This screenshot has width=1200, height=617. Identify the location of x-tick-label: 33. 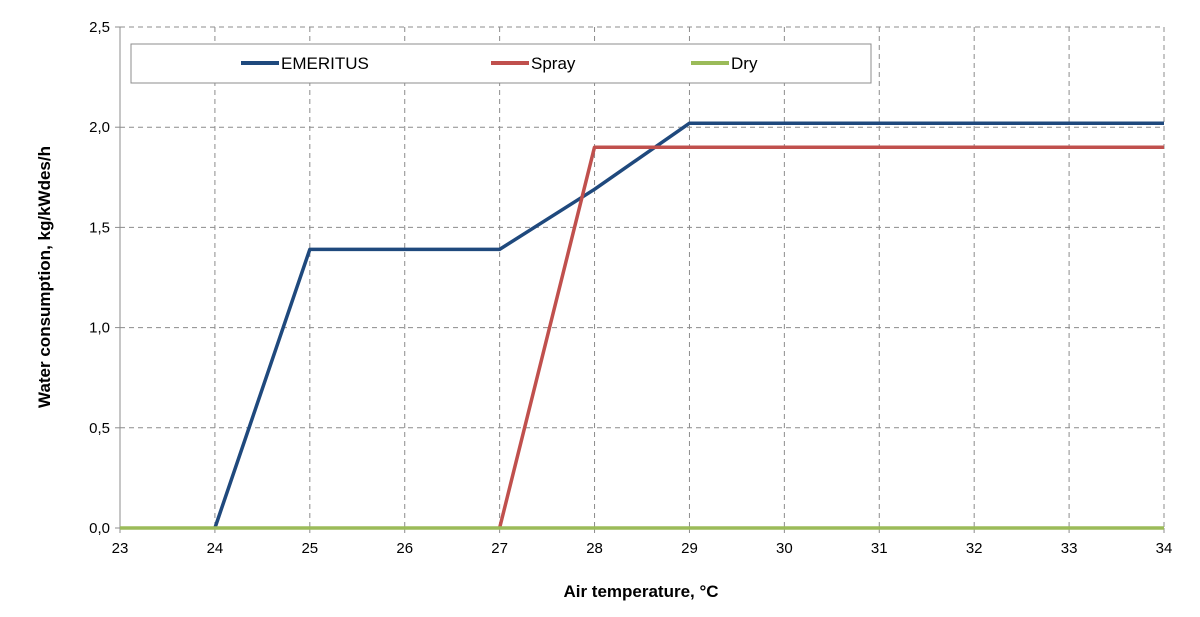
(1069, 548).